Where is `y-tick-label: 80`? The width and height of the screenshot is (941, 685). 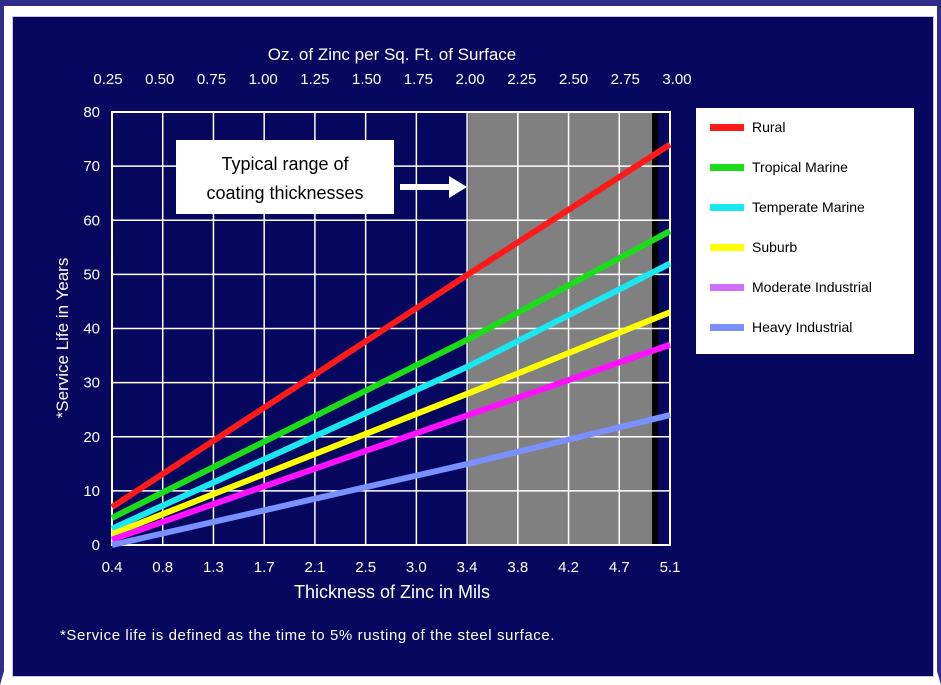
y-tick-label: 80 is located at coordinates (91, 112).